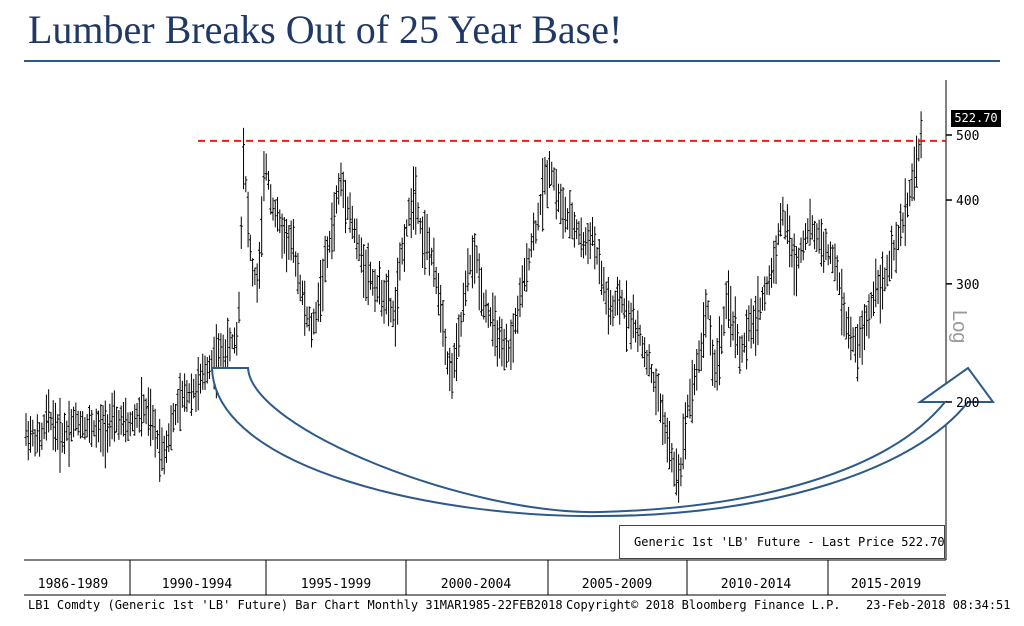 This screenshot has width=1024, height=626. Describe the element at coordinates (976, 118) in the screenshot. I see `last-price-badge: 522.70` at that location.